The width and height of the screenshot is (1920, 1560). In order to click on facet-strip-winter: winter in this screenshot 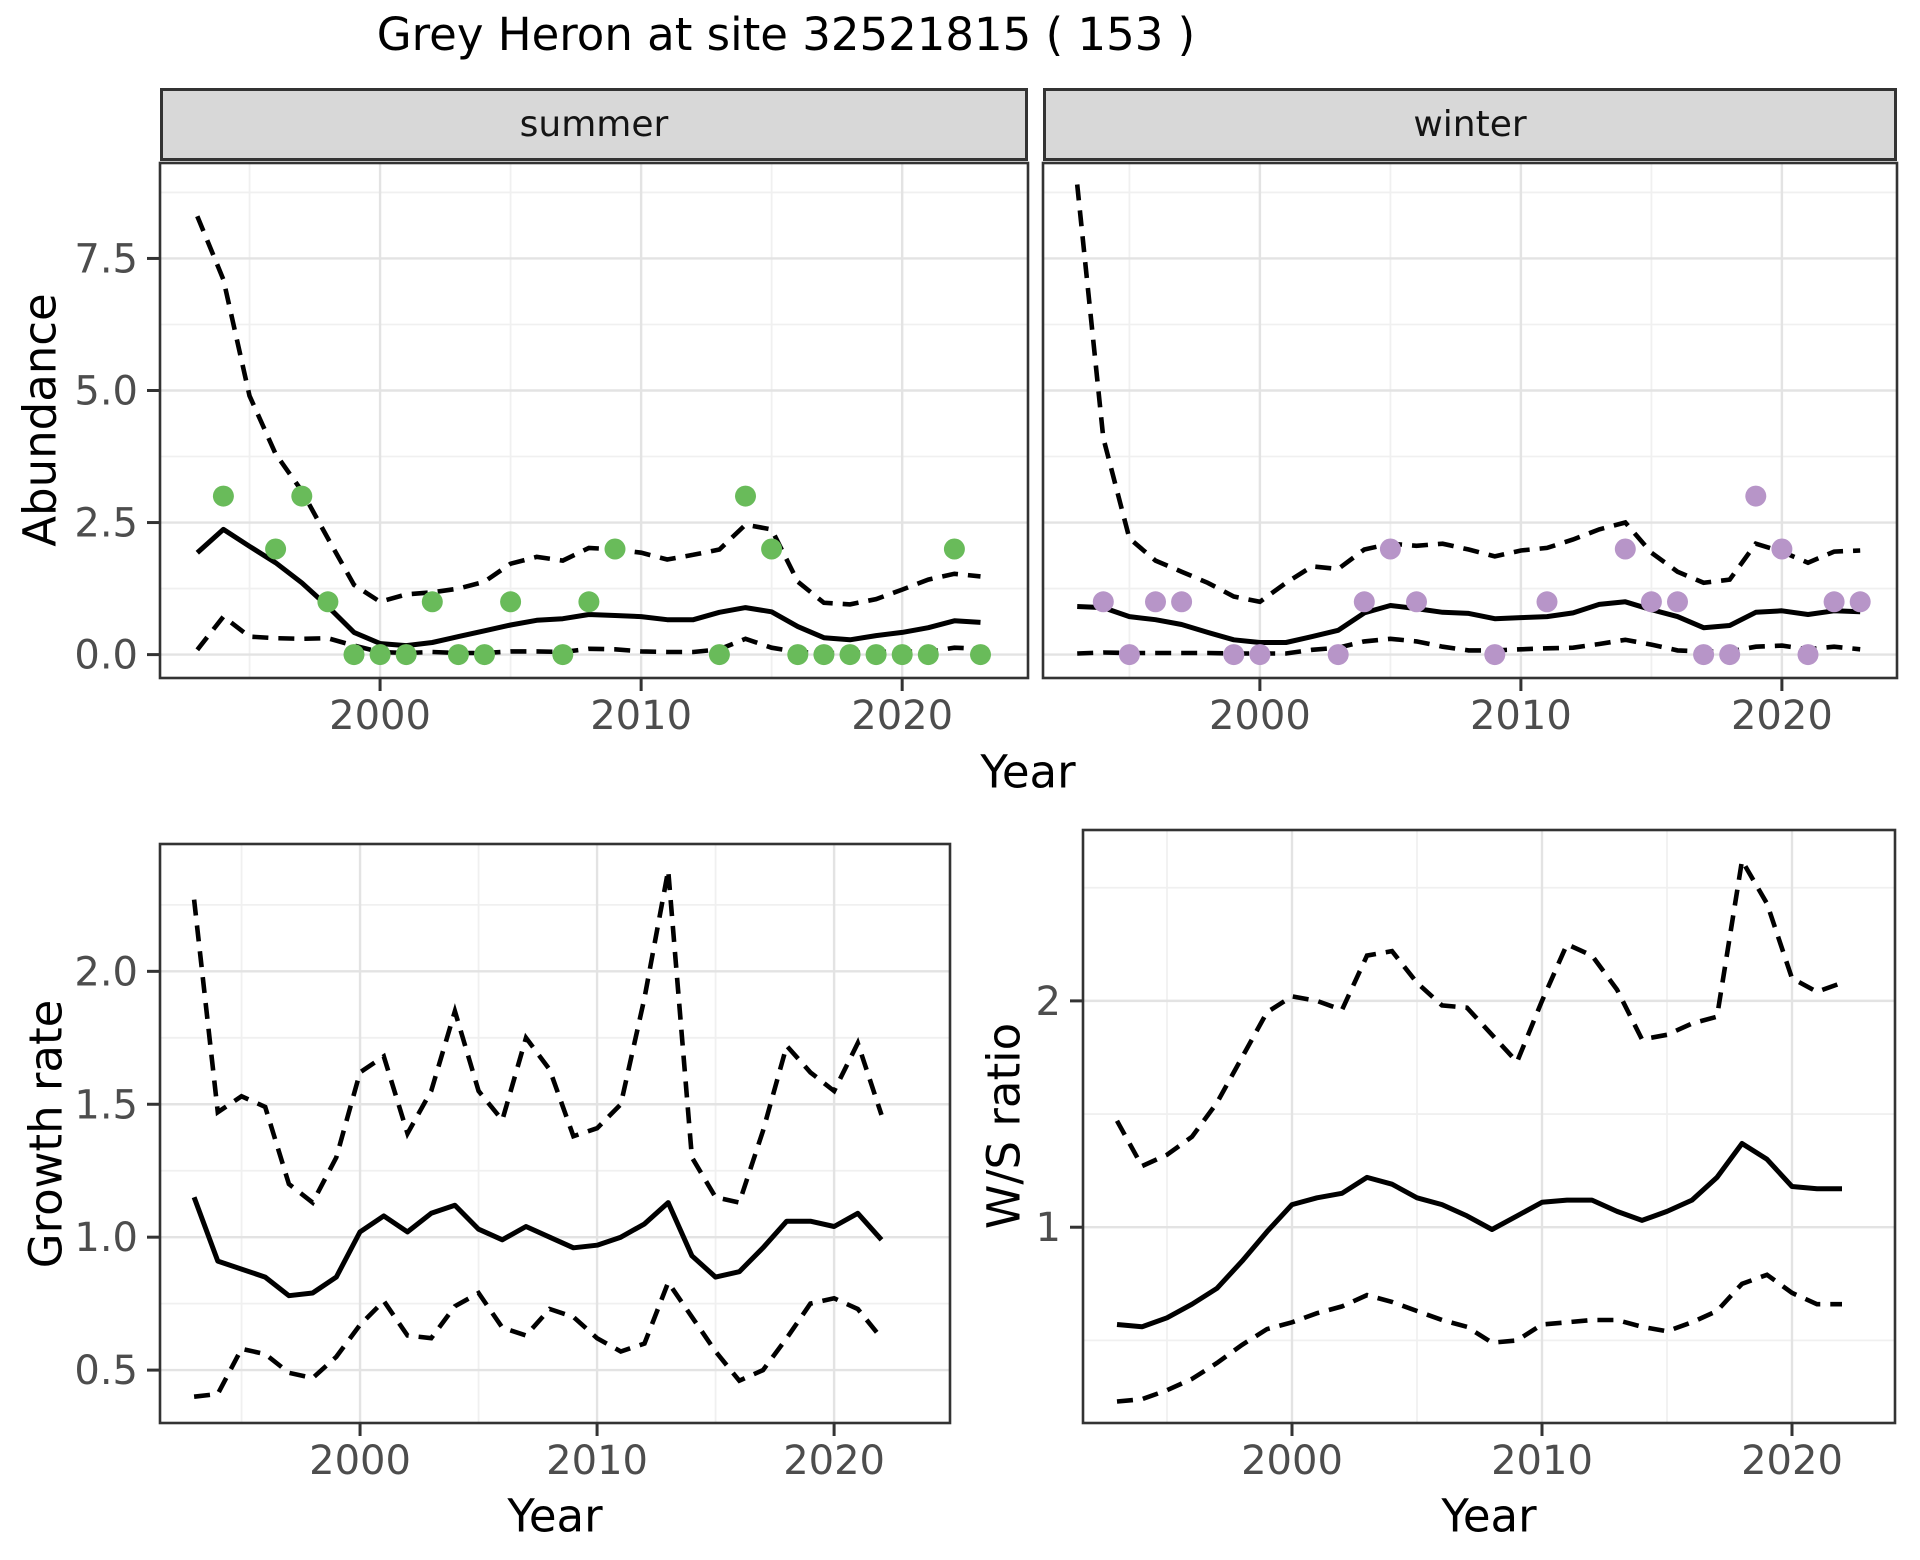, I will do `click(1470, 124)`.